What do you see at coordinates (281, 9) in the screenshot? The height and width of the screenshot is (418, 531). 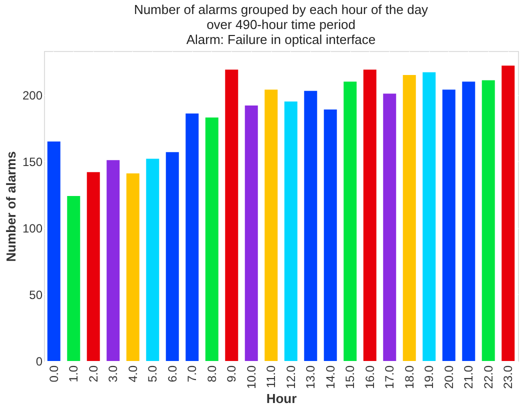 I see `text: Number of alarms grouped by each hour of the day` at bounding box center [281, 9].